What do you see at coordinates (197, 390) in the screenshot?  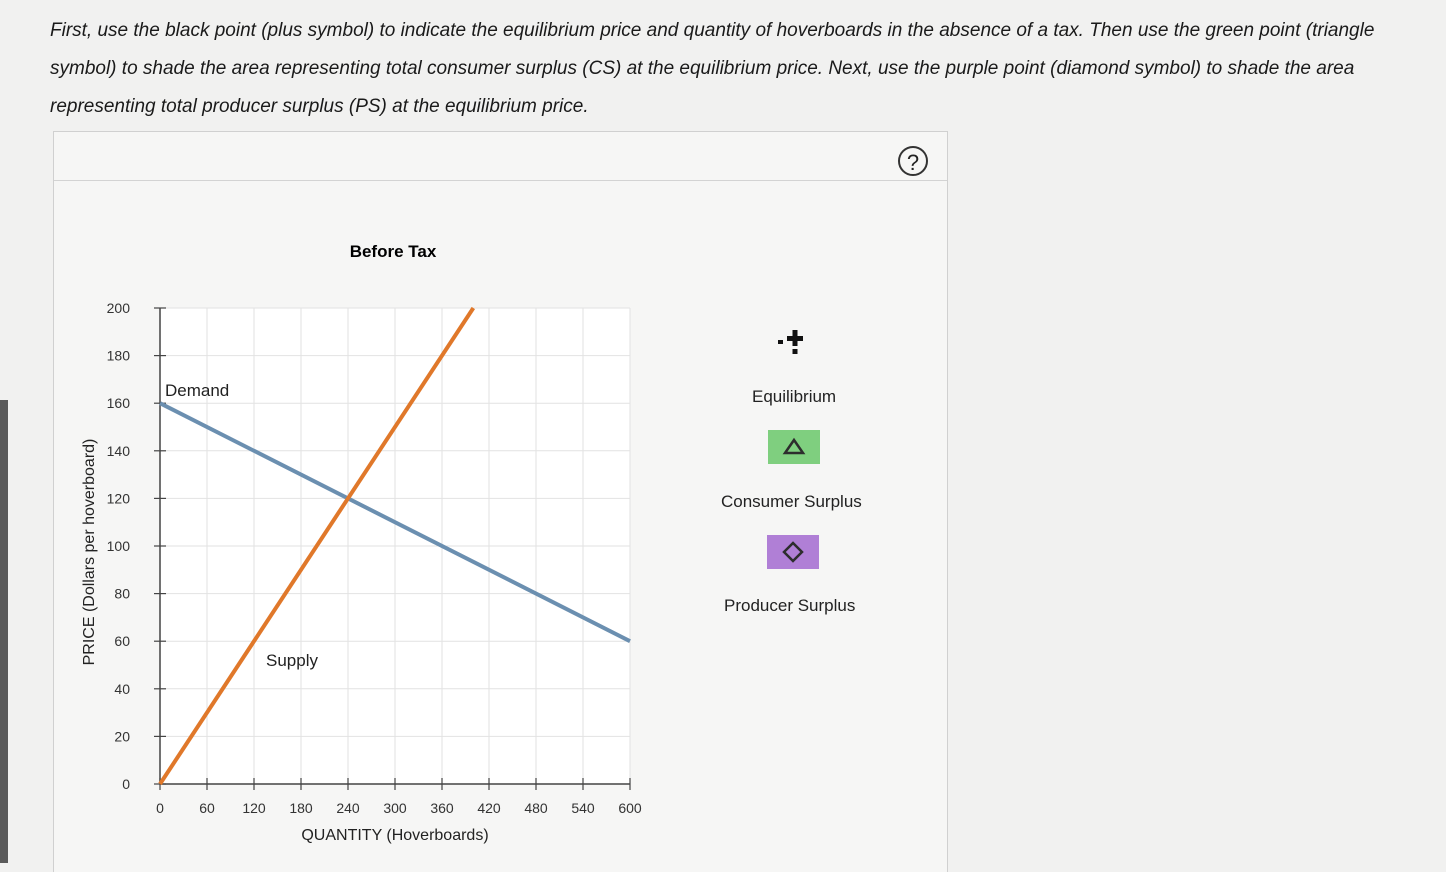 I see `demand-label: Demand` at bounding box center [197, 390].